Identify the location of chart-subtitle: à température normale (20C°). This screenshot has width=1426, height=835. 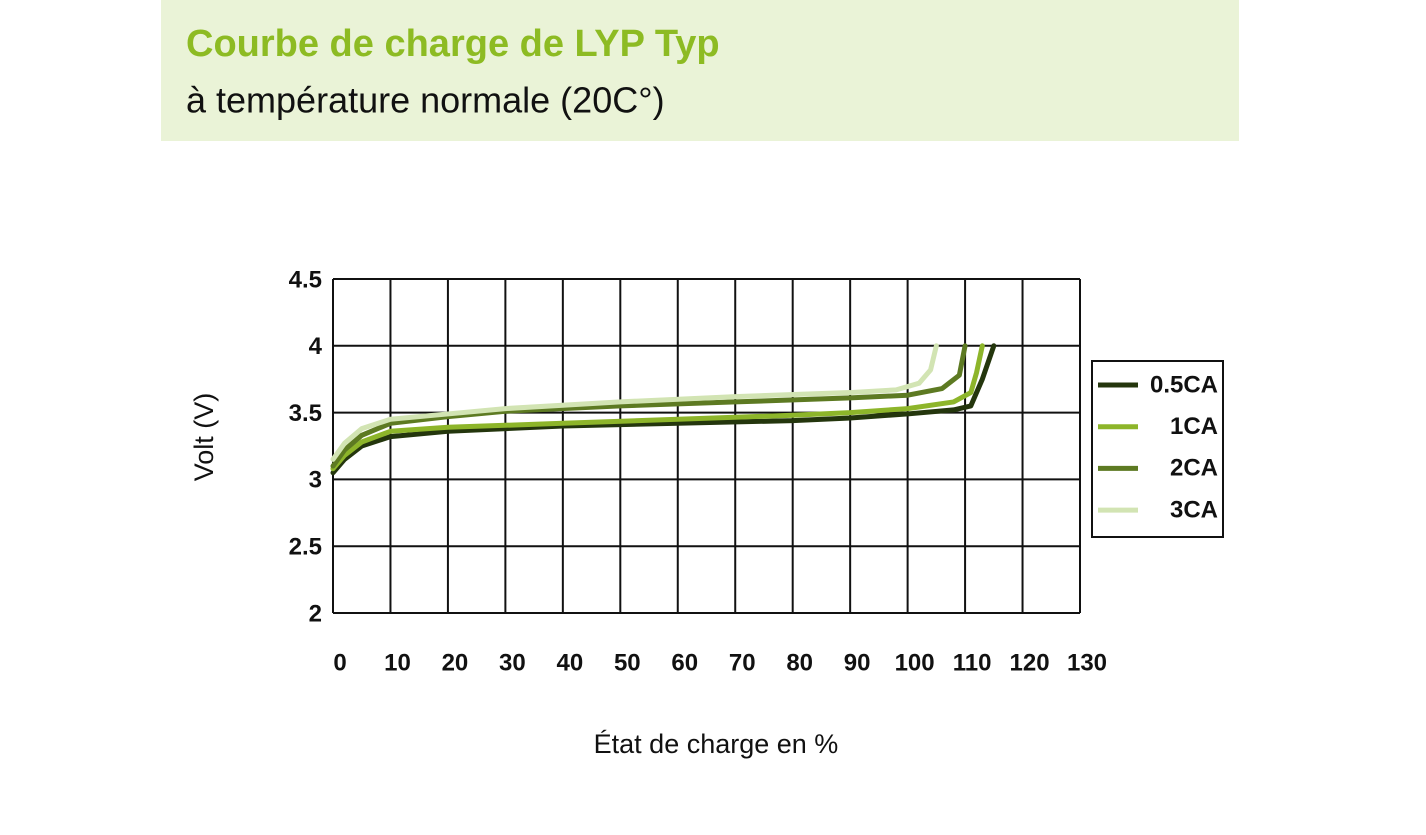
(425, 100).